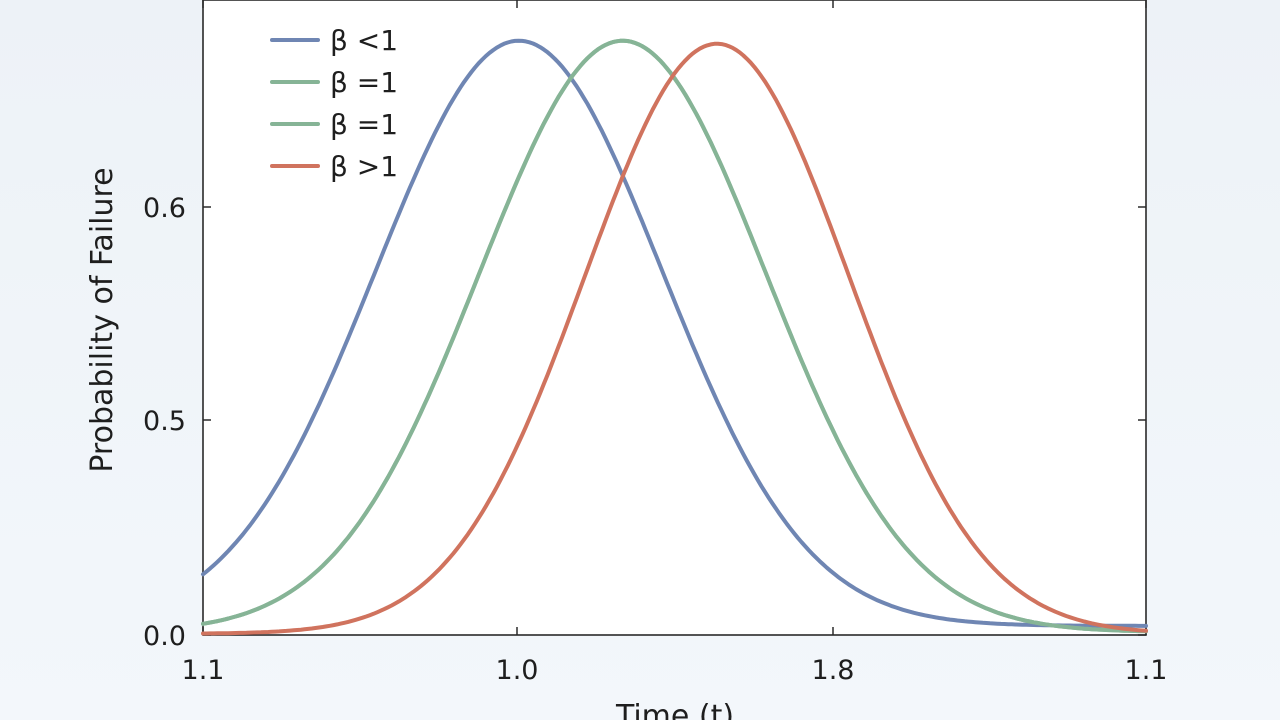  What do you see at coordinates (674, 709) in the screenshot?
I see `x-axis-title: Time (t)` at bounding box center [674, 709].